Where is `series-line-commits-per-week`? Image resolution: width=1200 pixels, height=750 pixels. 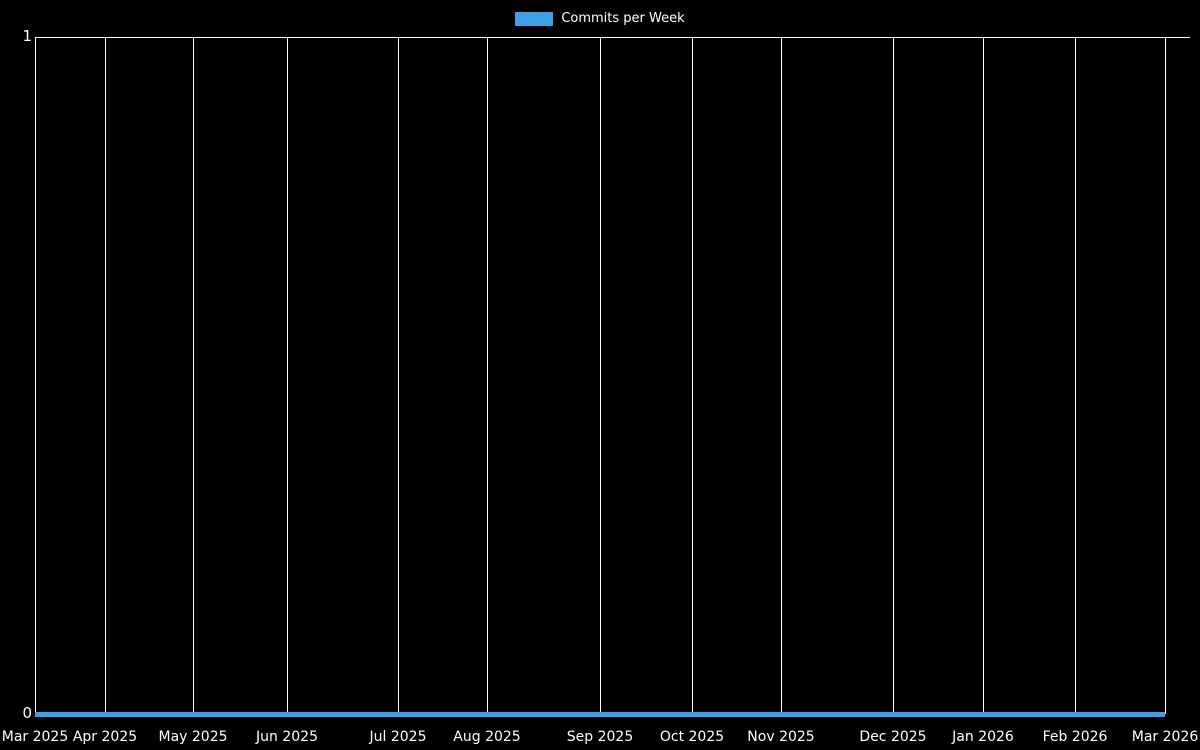 series-line-commits-per-week is located at coordinates (600, 714).